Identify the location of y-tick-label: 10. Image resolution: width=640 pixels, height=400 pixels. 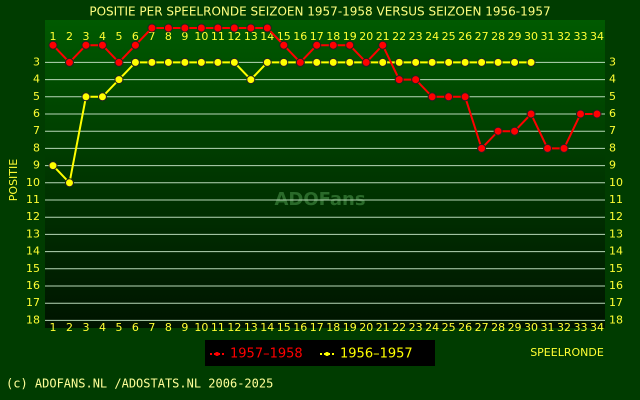
(33, 182).